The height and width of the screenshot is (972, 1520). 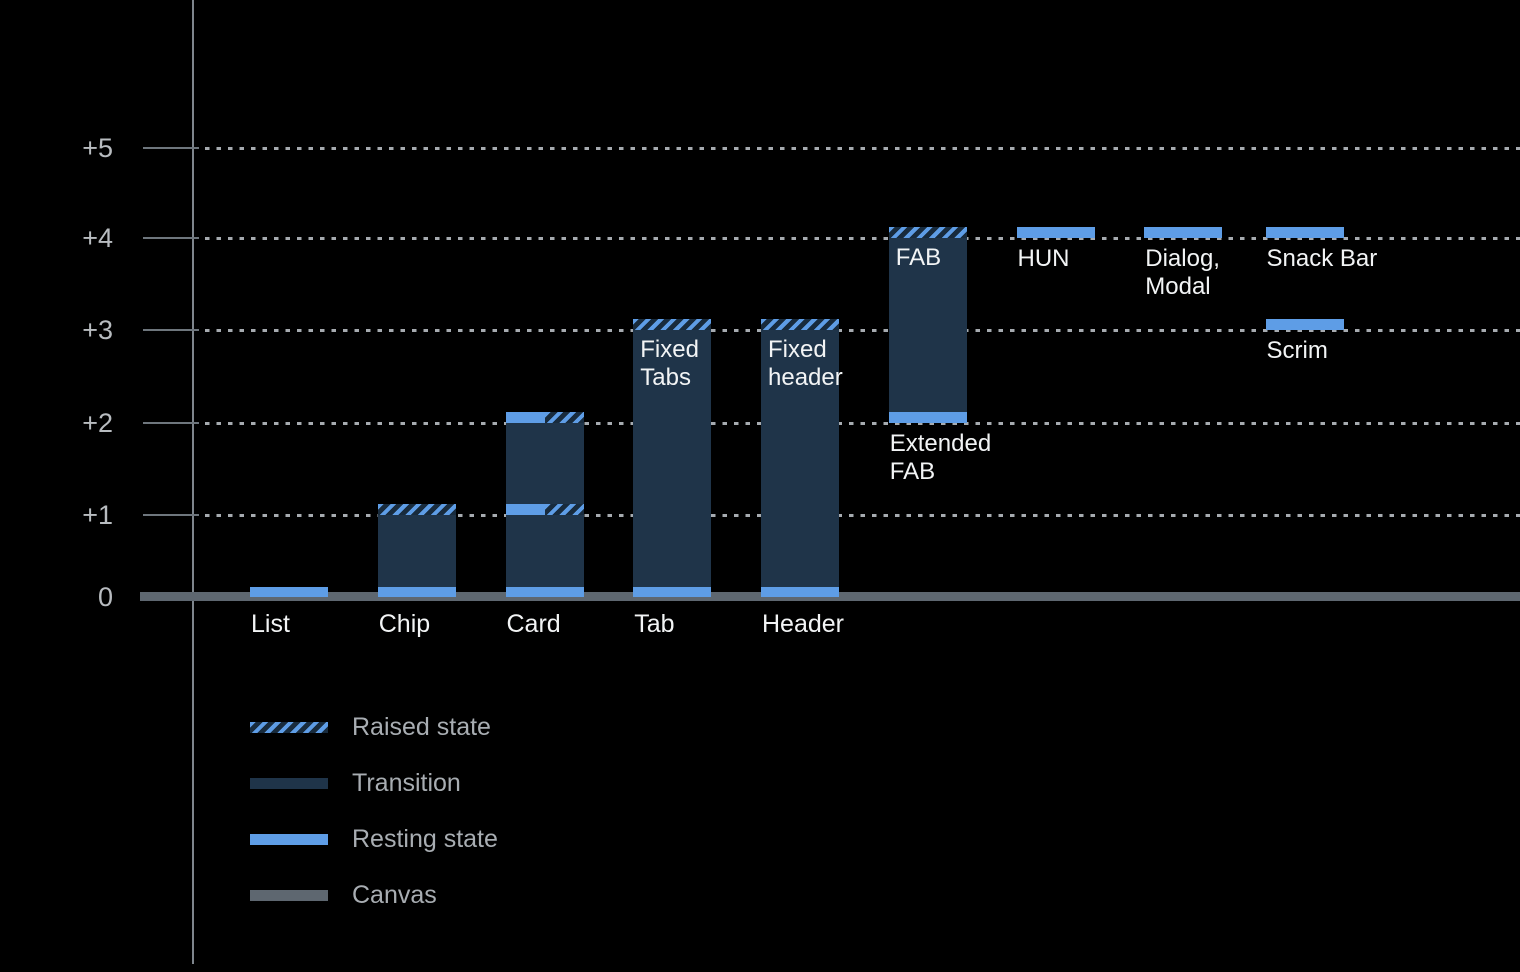 What do you see at coordinates (97, 423) in the screenshot?
I see `y-tick-label: +2` at bounding box center [97, 423].